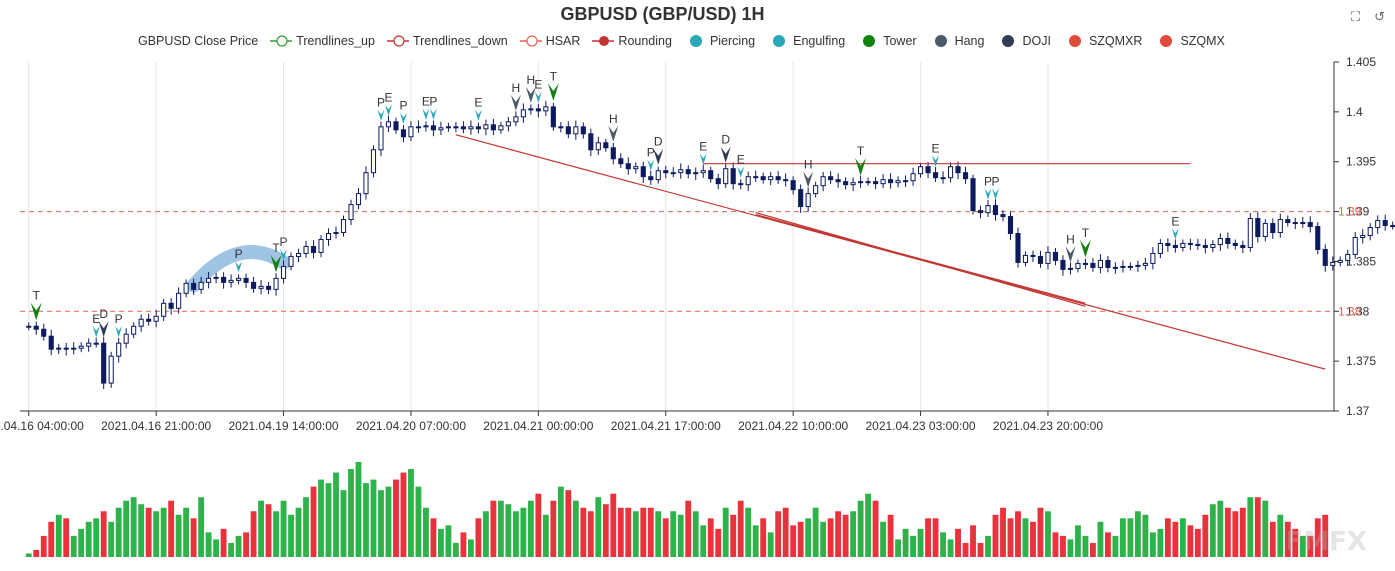 This screenshot has height=571, width=1395. What do you see at coordinates (322, 41) in the screenshot?
I see `legend-item: Trendlines_up` at bounding box center [322, 41].